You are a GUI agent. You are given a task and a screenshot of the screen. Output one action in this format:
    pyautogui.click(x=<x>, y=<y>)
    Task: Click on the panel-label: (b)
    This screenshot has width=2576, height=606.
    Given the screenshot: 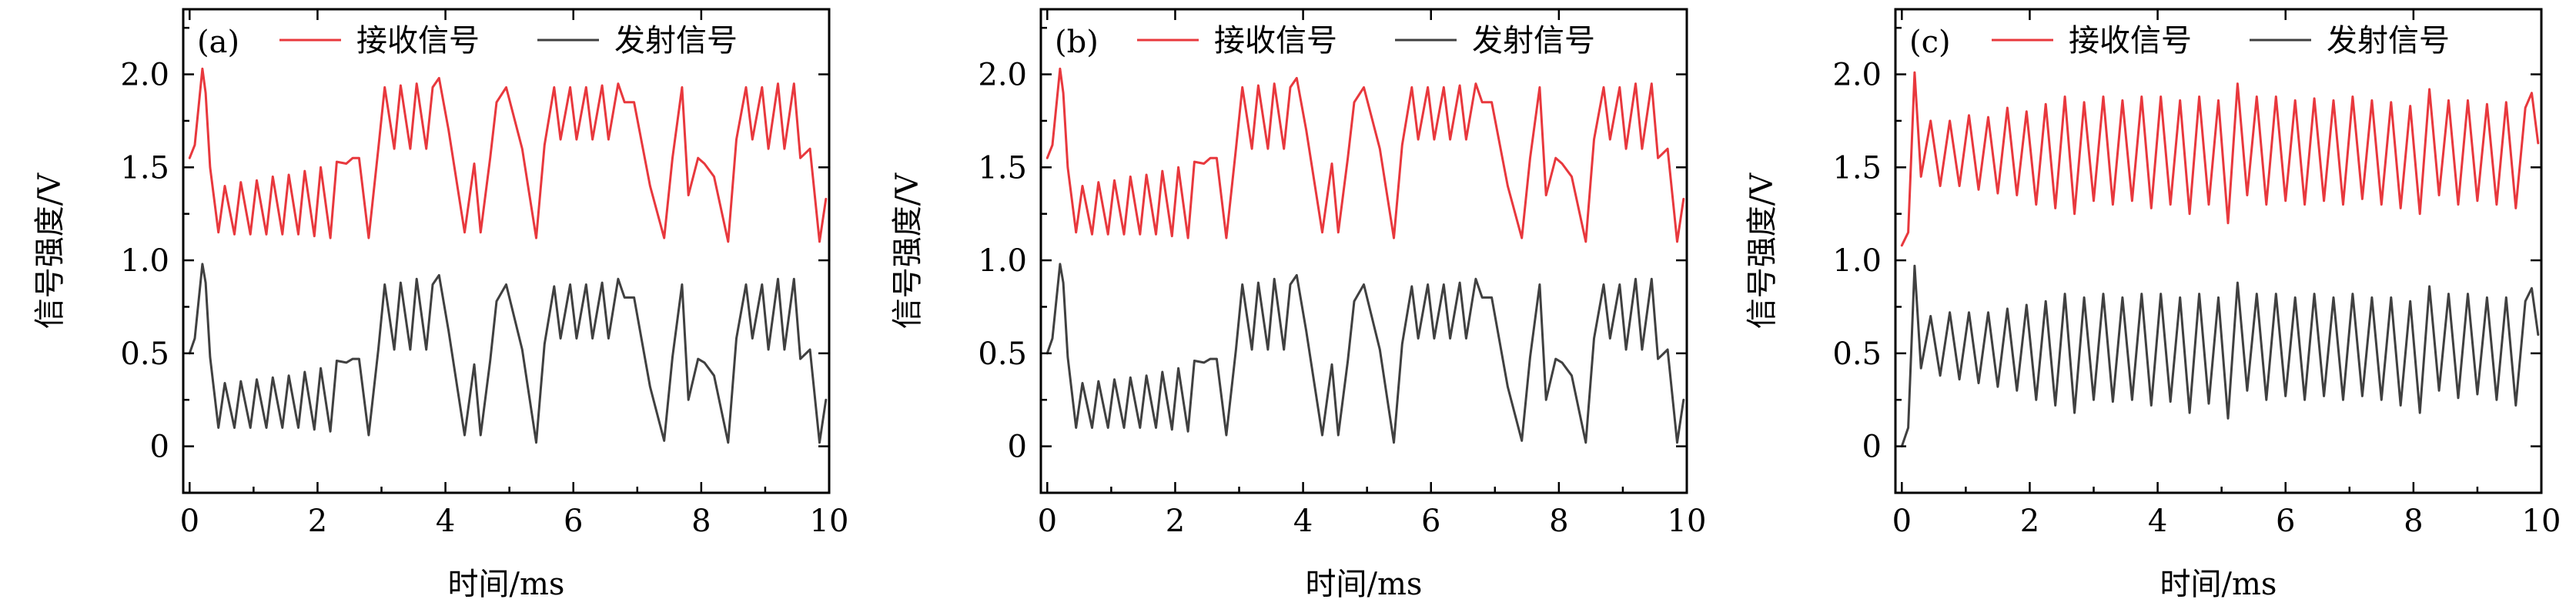 What is the action you would take?
    pyautogui.click(x=1077, y=42)
    